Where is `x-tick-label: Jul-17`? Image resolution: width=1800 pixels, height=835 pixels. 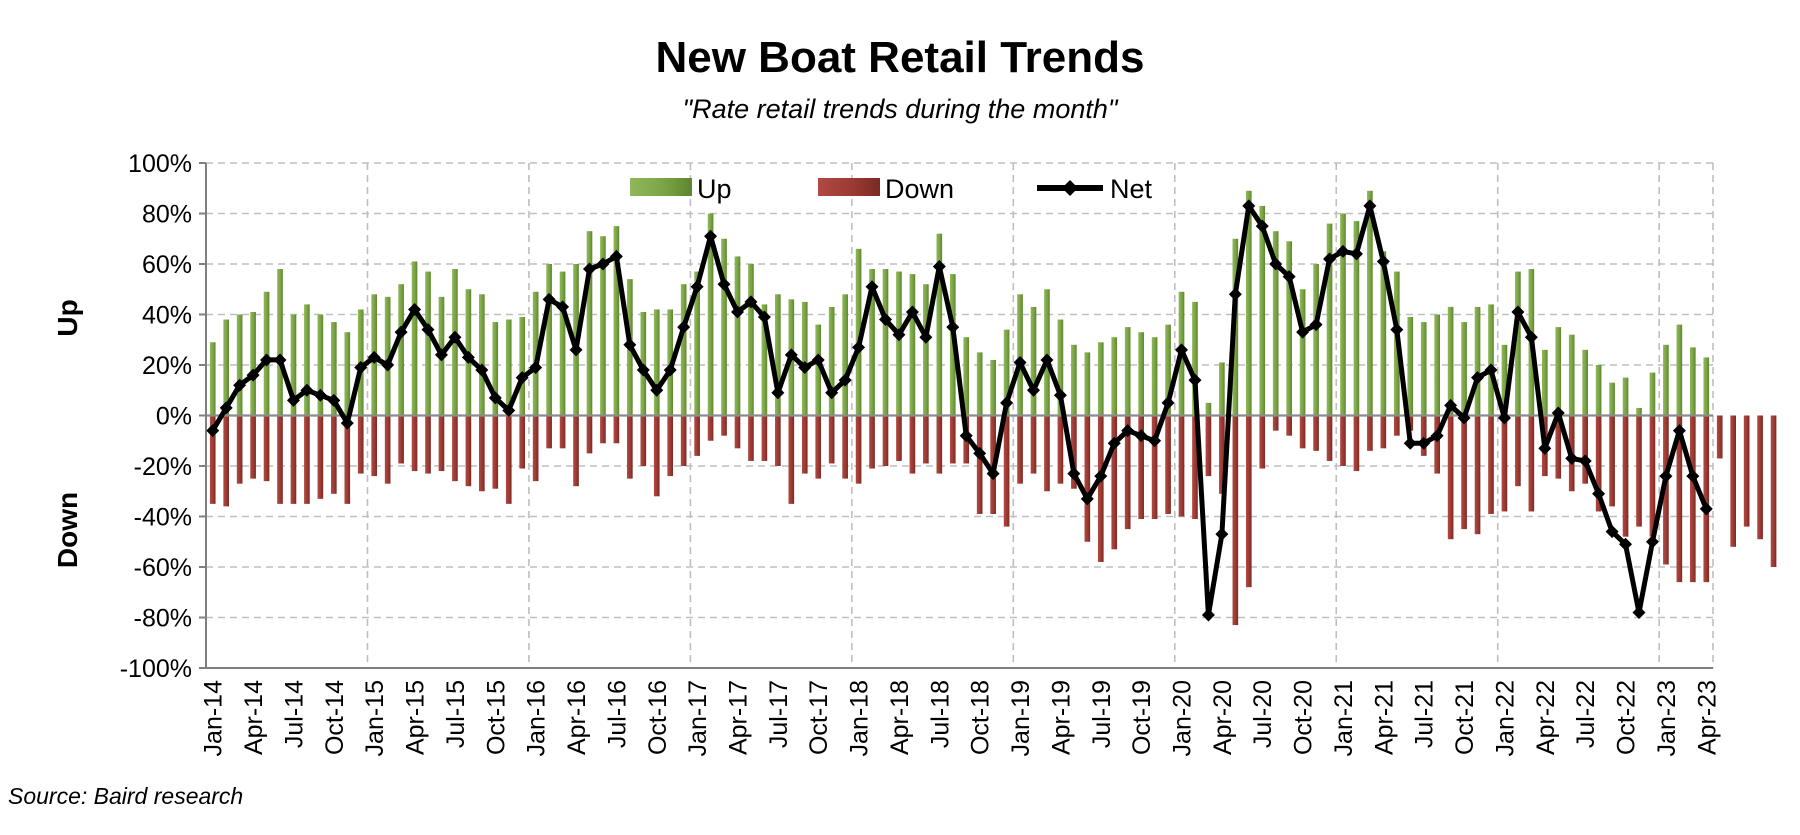 x-tick-label: Jul-17 is located at coordinates (779, 714).